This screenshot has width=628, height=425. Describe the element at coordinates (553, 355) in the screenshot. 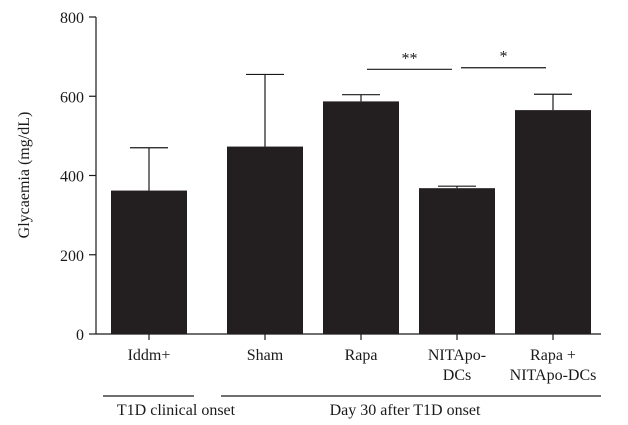

I see `x-tick-label: Rapa +` at that location.